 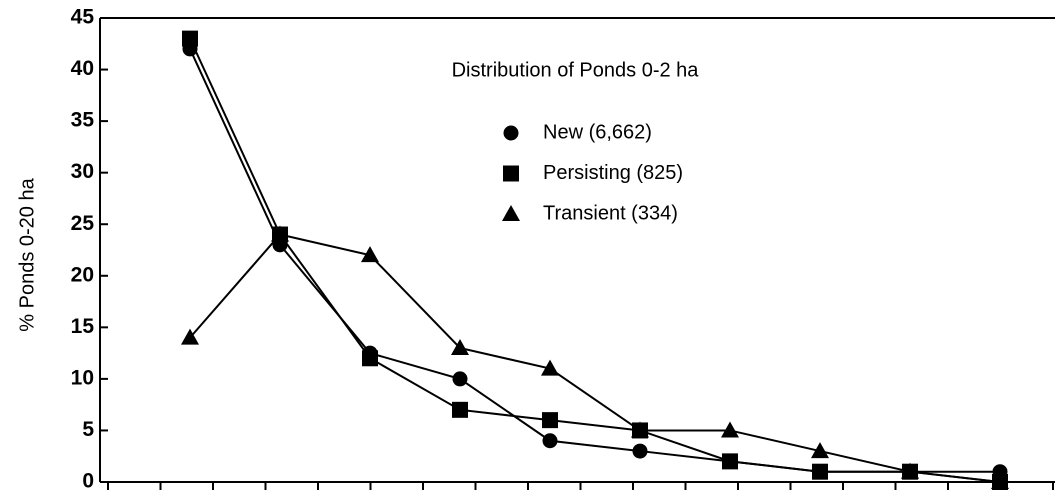 I want to click on y-tick-label: 35, so click(x=83, y=120).